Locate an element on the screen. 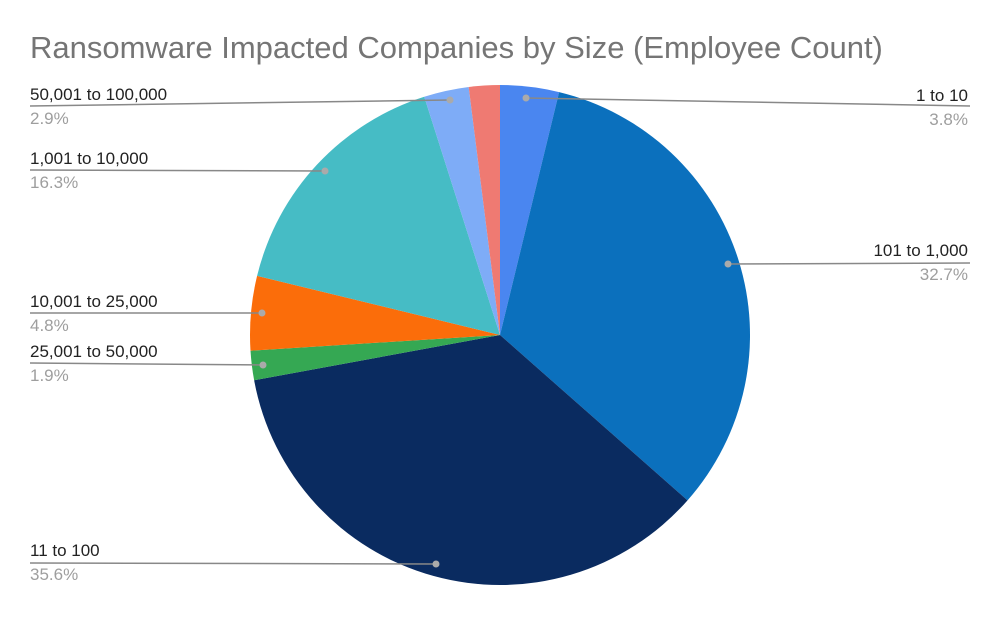  slice-percent: 16.3% is located at coordinates (54, 182).